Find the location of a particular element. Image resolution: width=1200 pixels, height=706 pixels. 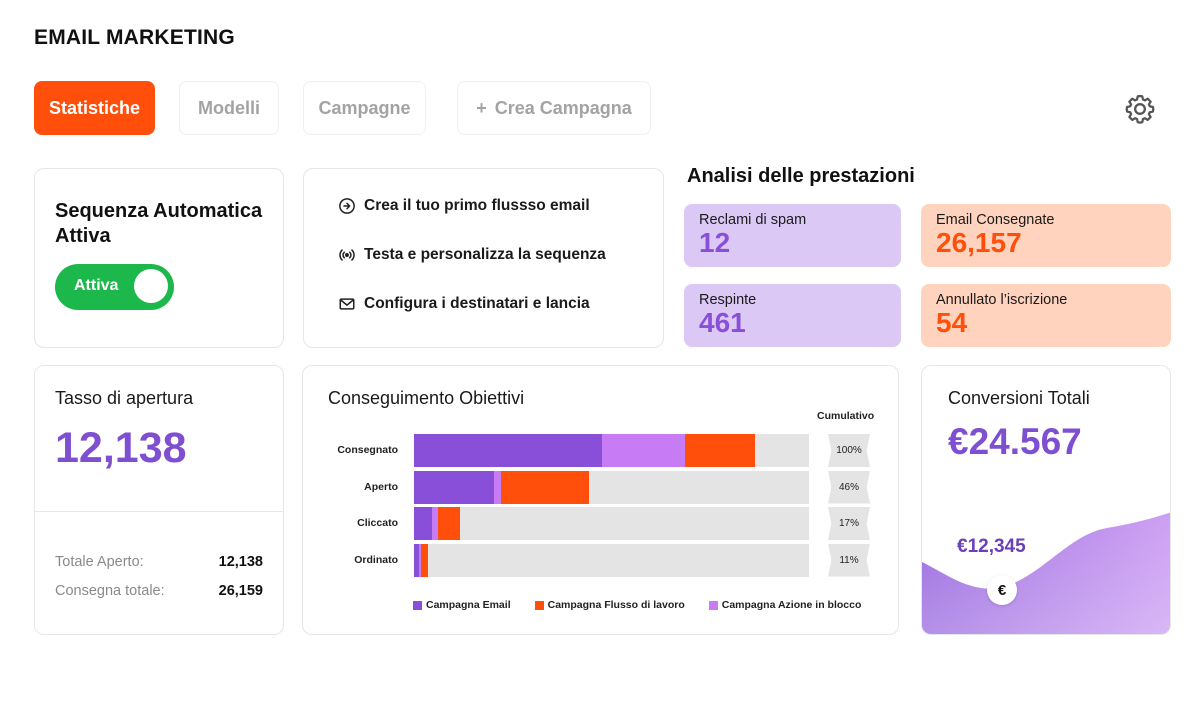

euro-coin-icon: € is located at coordinates (1002, 590).